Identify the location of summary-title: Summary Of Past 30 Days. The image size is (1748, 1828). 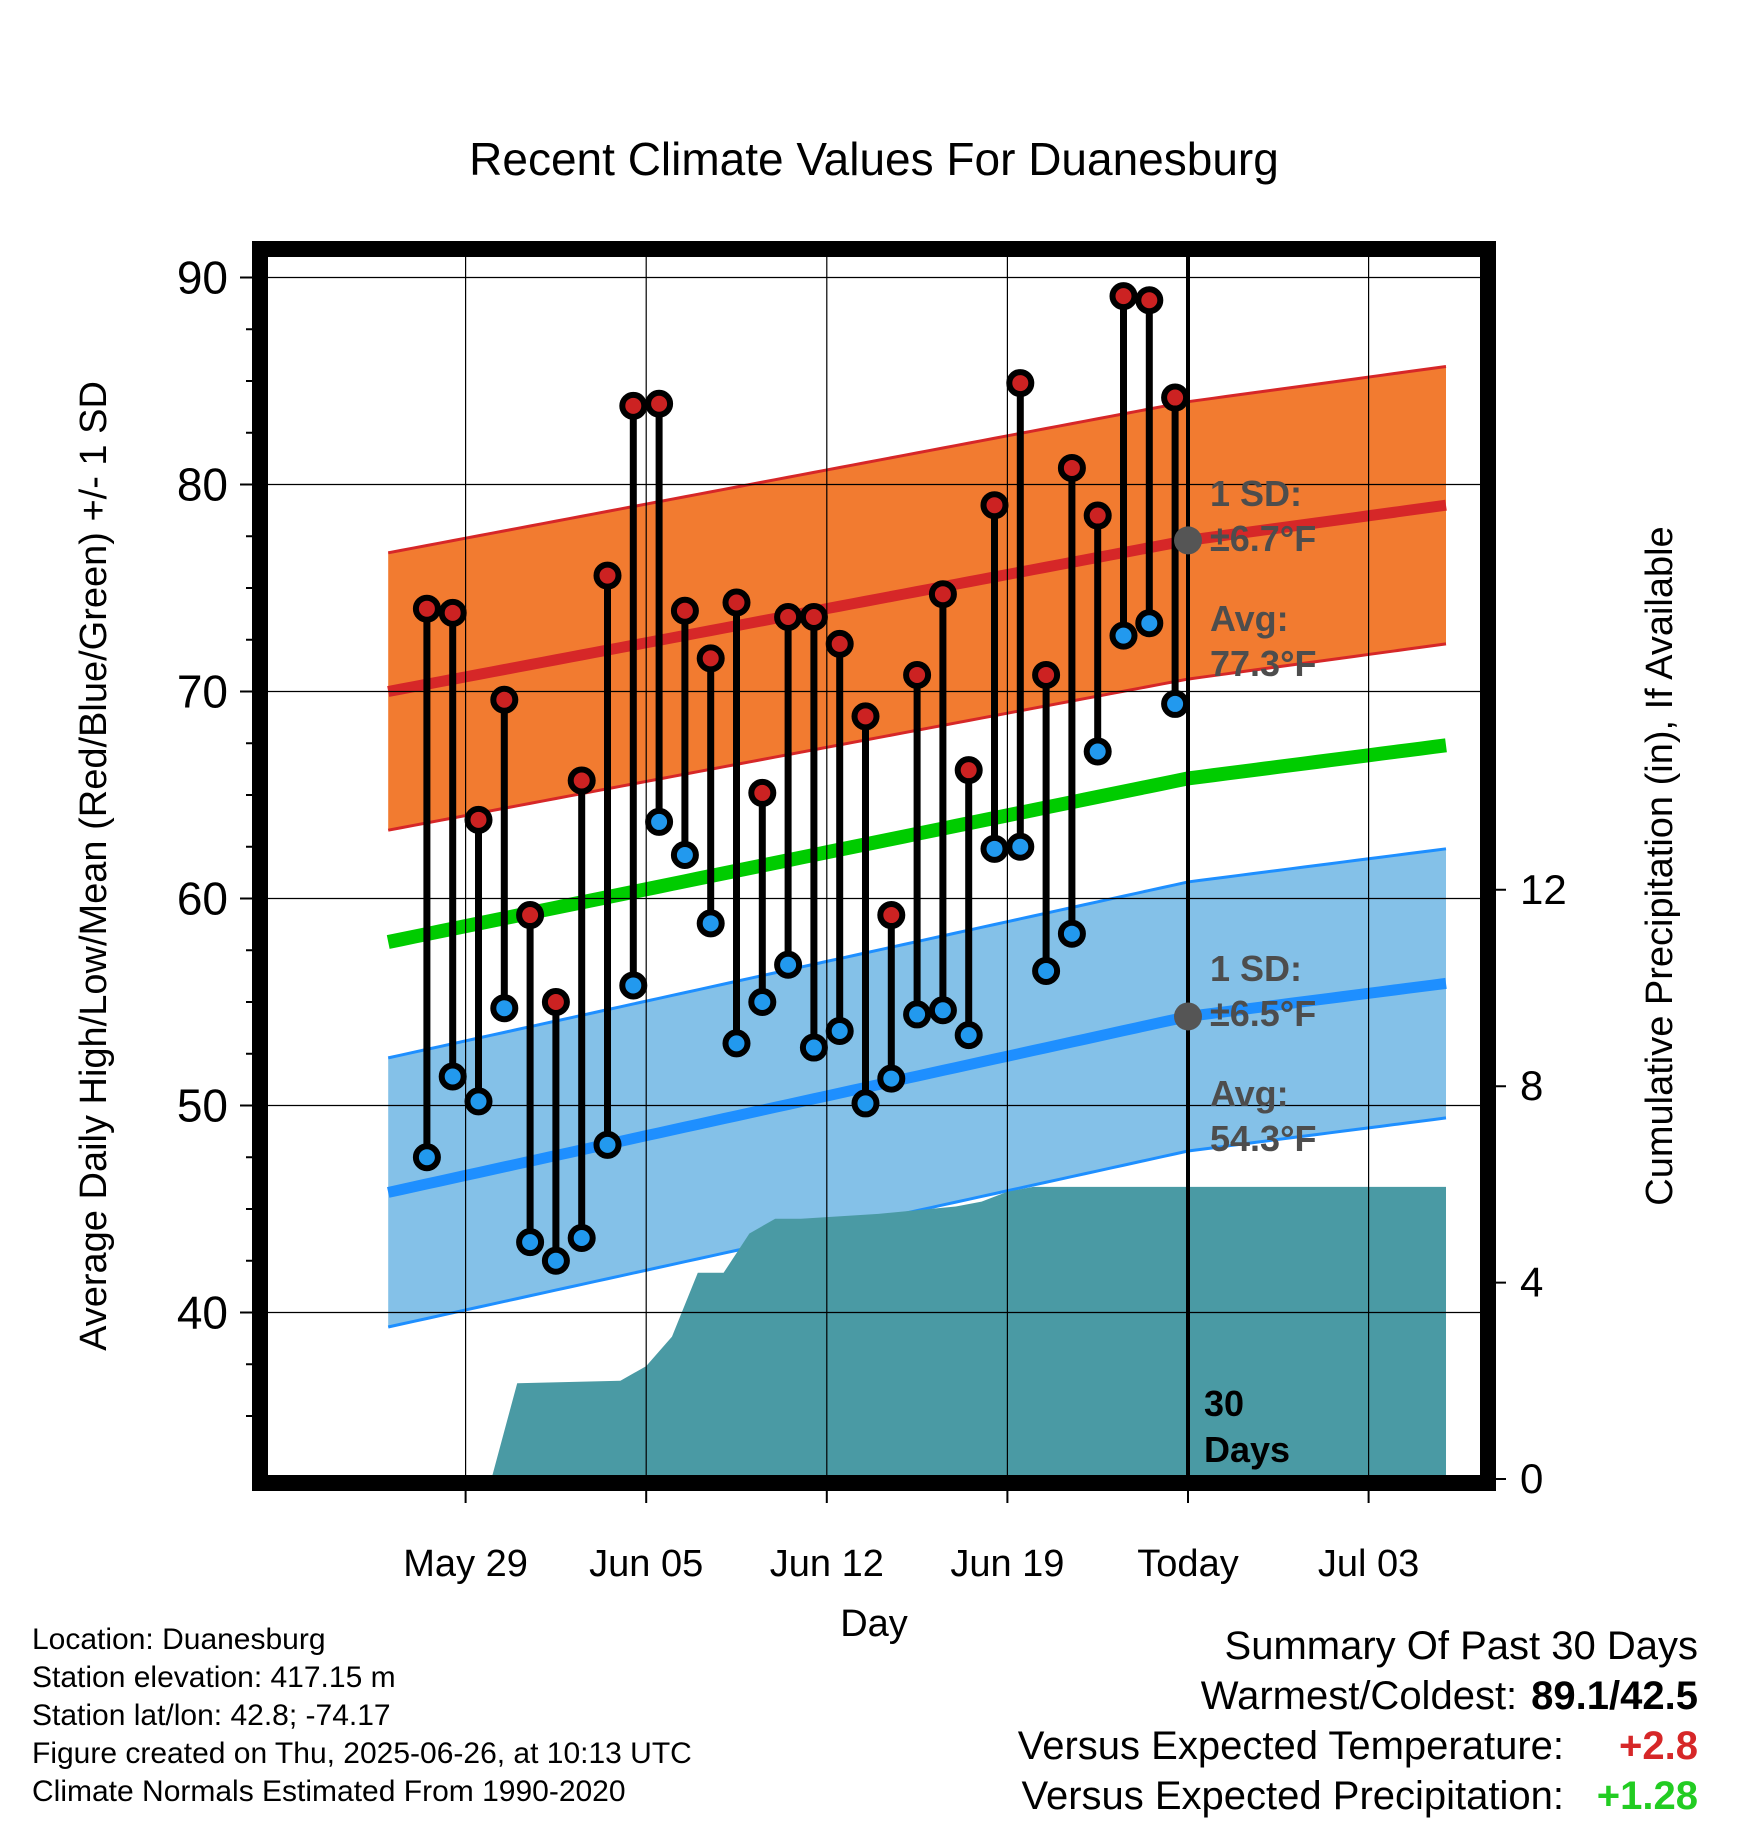
(1461, 1646).